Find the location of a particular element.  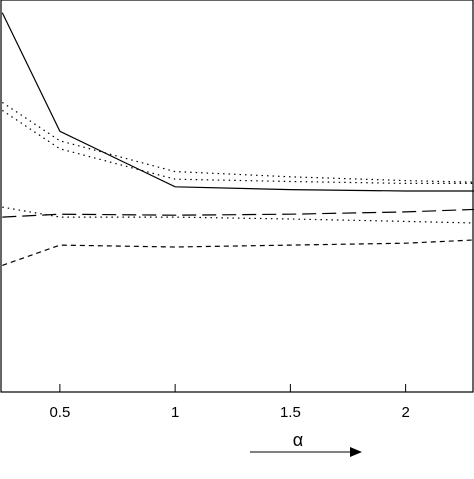

x-tick-label: 1.5 is located at coordinates (290, 412).